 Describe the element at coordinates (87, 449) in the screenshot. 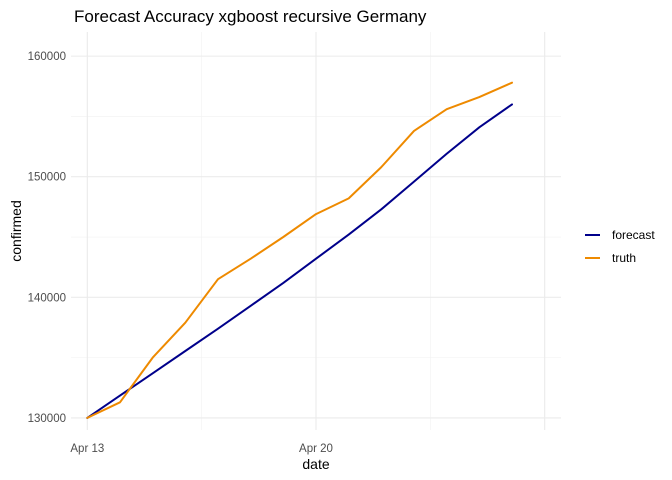

I see `x-tick-label: Apr 13` at that location.